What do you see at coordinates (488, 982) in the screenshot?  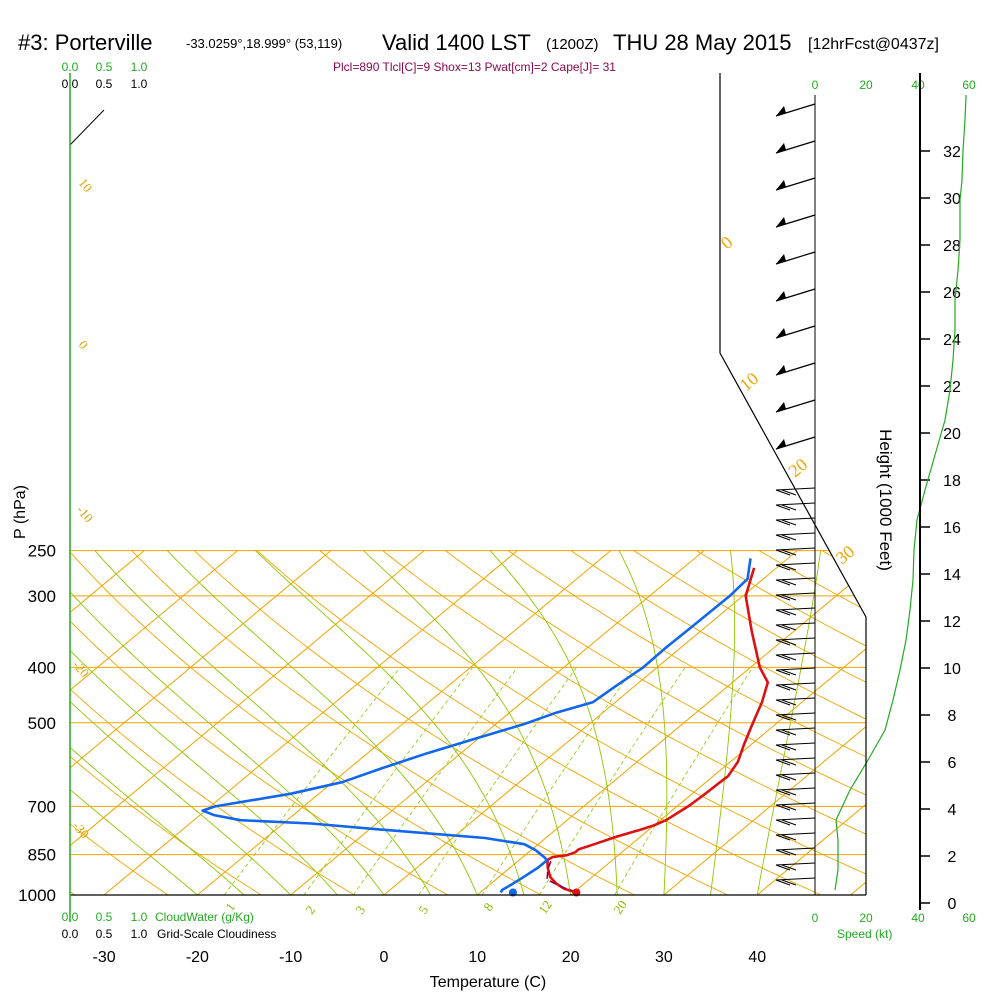 I see `x-axis-label: Temperature (C)` at bounding box center [488, 982].